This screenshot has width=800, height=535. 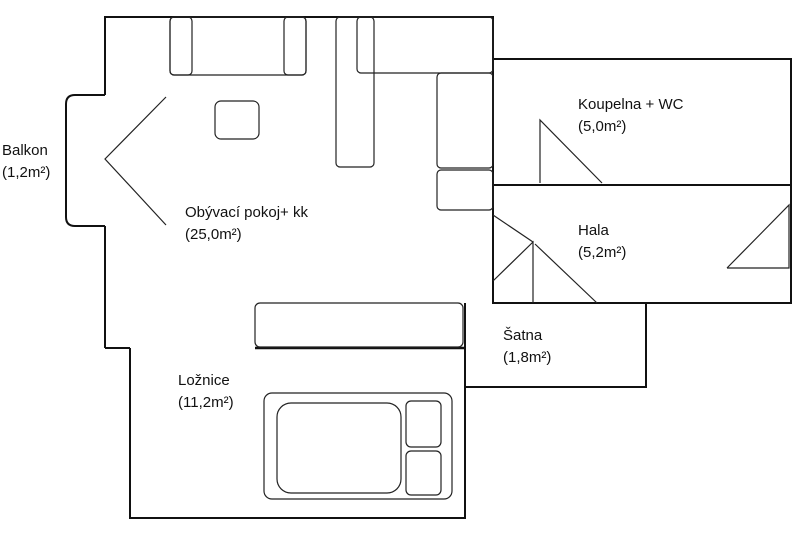 What do you see at coordinates (465, 120) in the screenshot?
I see `kitchen-counter-right` at bounding box center [465, 120].